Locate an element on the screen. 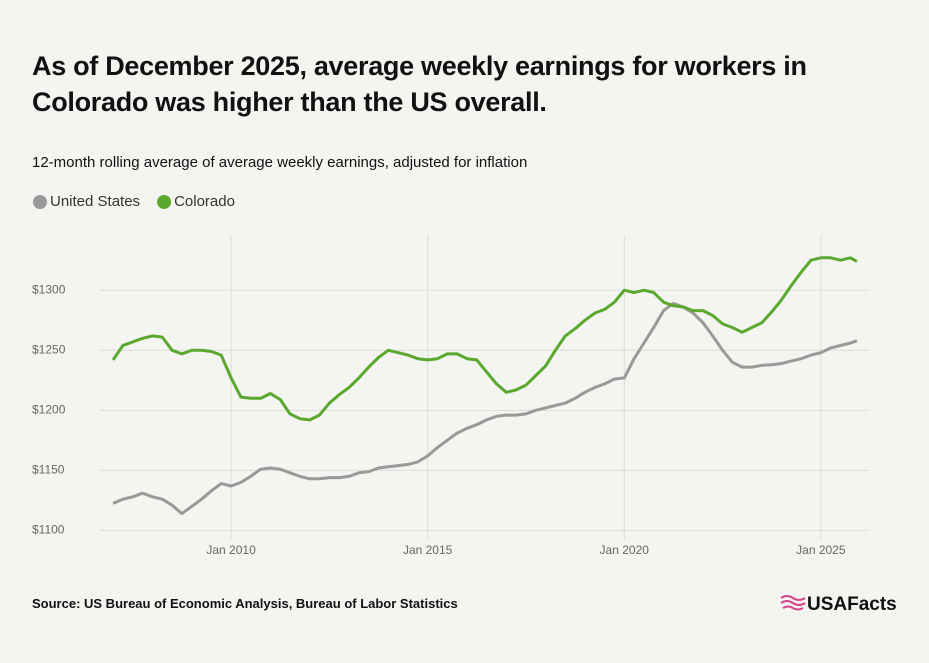 This screenshot has height=663, width=929. y-tick-label: $1100 is located at coordinates (48, 530).